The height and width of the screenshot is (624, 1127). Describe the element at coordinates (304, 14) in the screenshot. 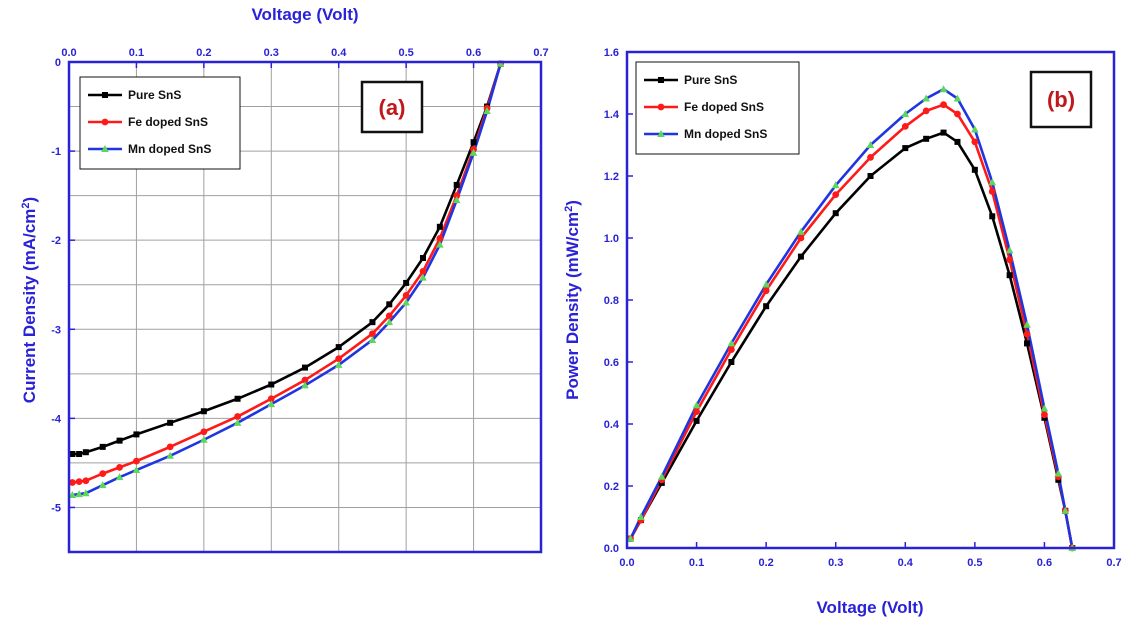

I see `panel-a-x-axis-title: Voltage (Volt)` at that location.